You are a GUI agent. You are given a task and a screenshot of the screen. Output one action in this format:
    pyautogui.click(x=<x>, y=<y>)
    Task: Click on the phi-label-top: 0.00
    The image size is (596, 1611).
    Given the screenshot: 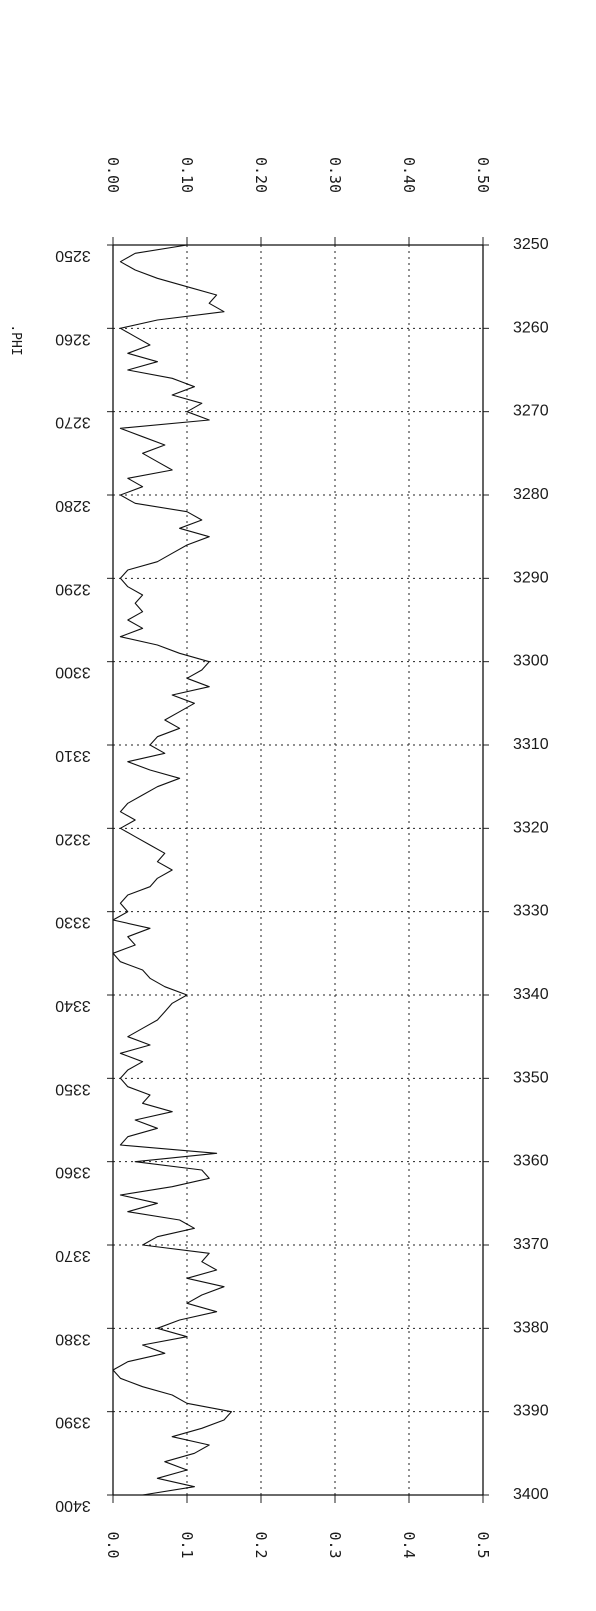 What is the action you would take?
    pyautogui.click(x=113, y=175)
    